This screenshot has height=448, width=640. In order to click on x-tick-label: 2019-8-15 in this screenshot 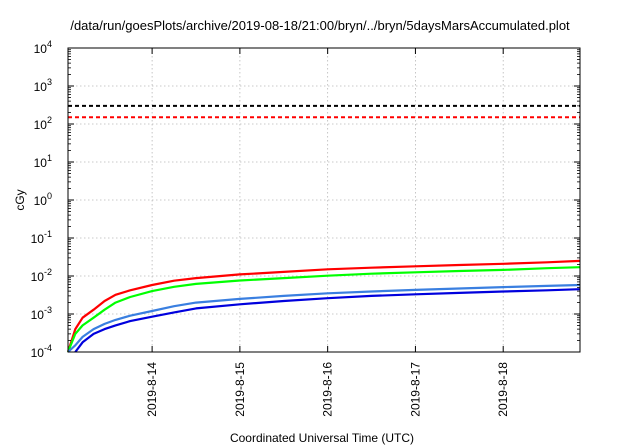, I will do `click(240, 389)`.